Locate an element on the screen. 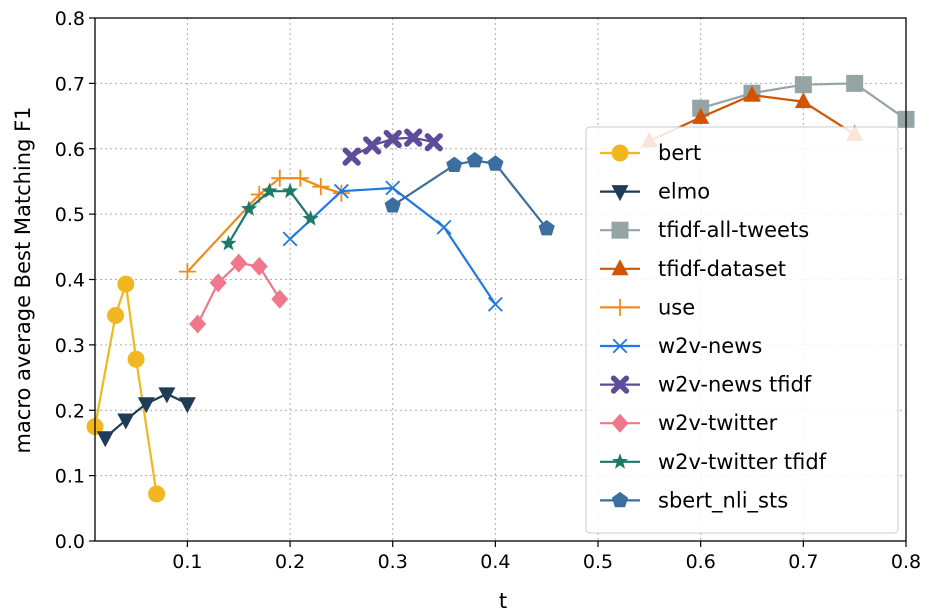  legend-item: use is located at coordinates (647, 307).